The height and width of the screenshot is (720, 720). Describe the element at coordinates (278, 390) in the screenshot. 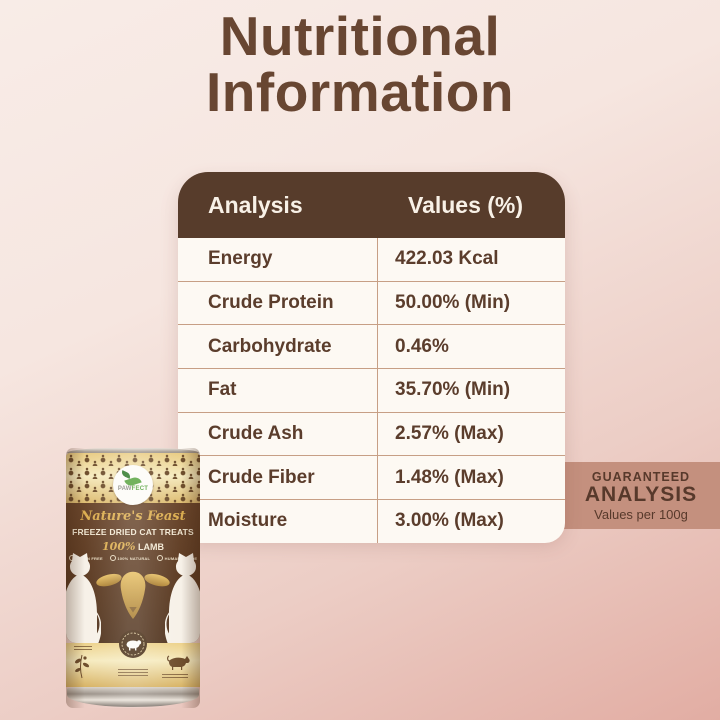

I see `row-label: Fat` at that location.